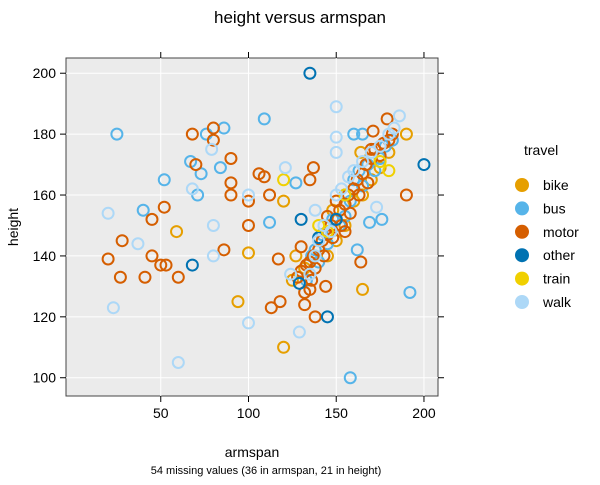 The width and height of the screenshot is (600, 485). I want to click on y-tick-label: 160, so click(45, 195).